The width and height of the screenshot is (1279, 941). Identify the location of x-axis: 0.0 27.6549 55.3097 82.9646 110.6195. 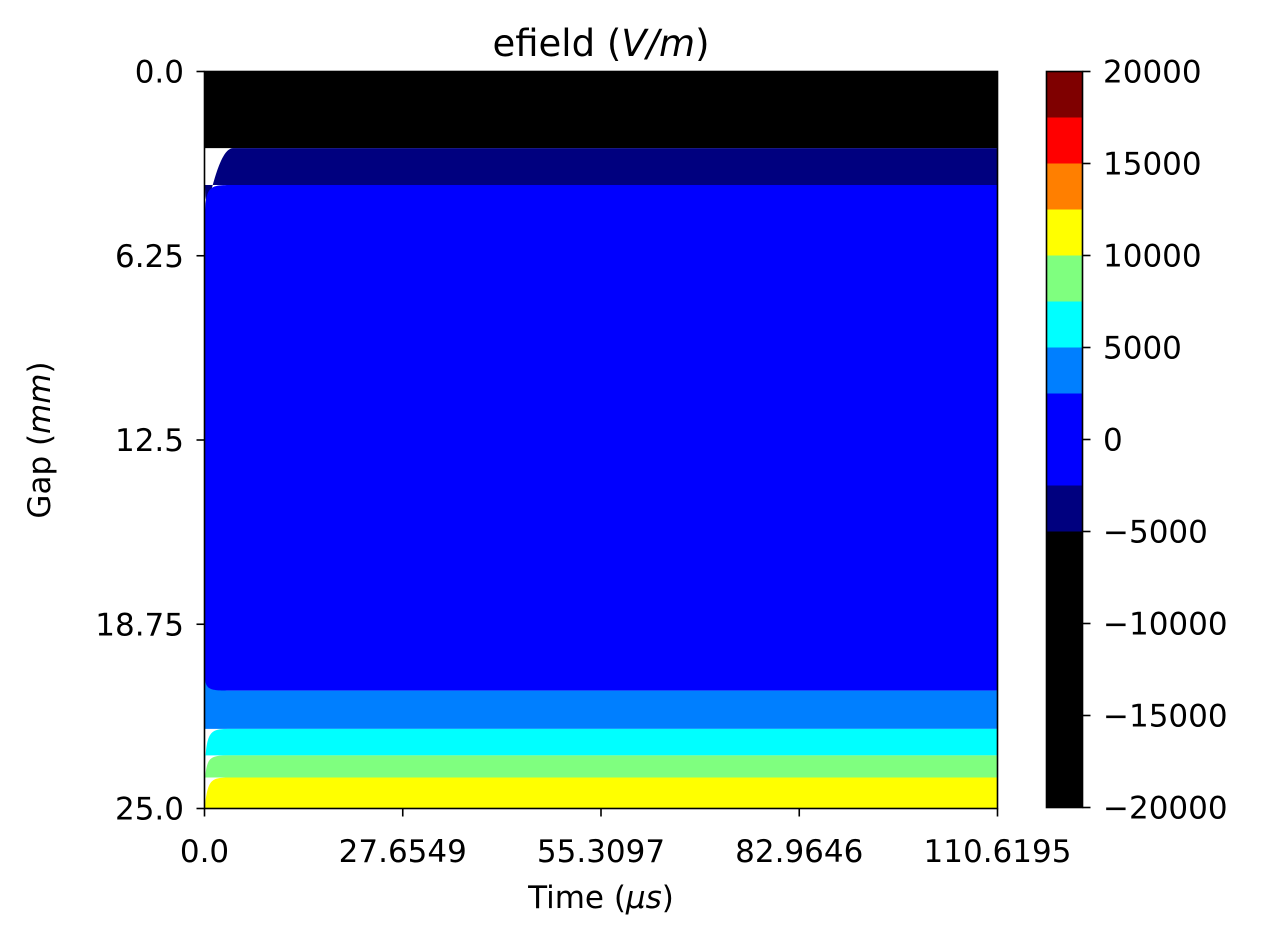
(626, 839).